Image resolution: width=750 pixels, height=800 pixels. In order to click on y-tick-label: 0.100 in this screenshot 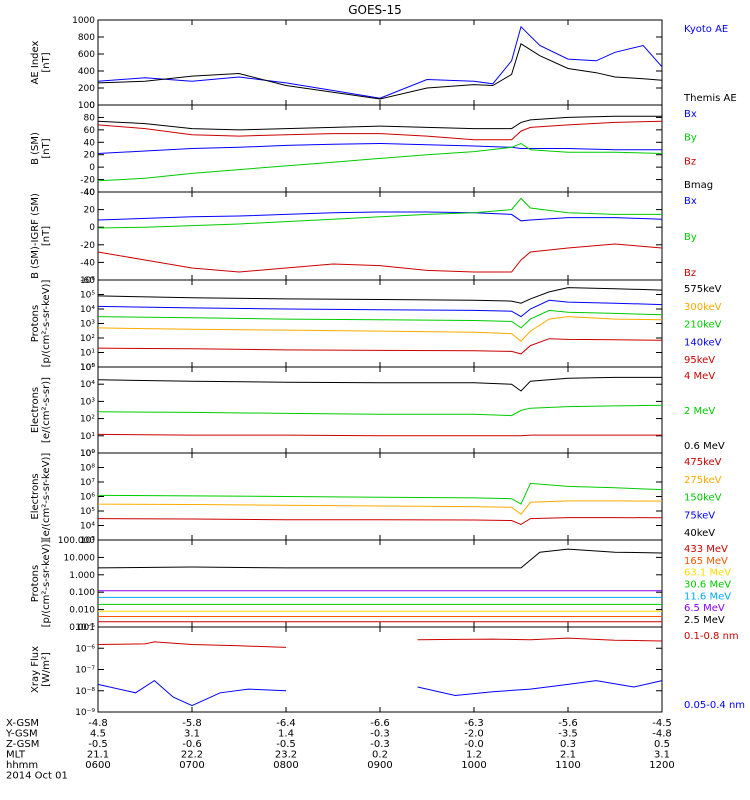, I will do `click(82, 593)`.